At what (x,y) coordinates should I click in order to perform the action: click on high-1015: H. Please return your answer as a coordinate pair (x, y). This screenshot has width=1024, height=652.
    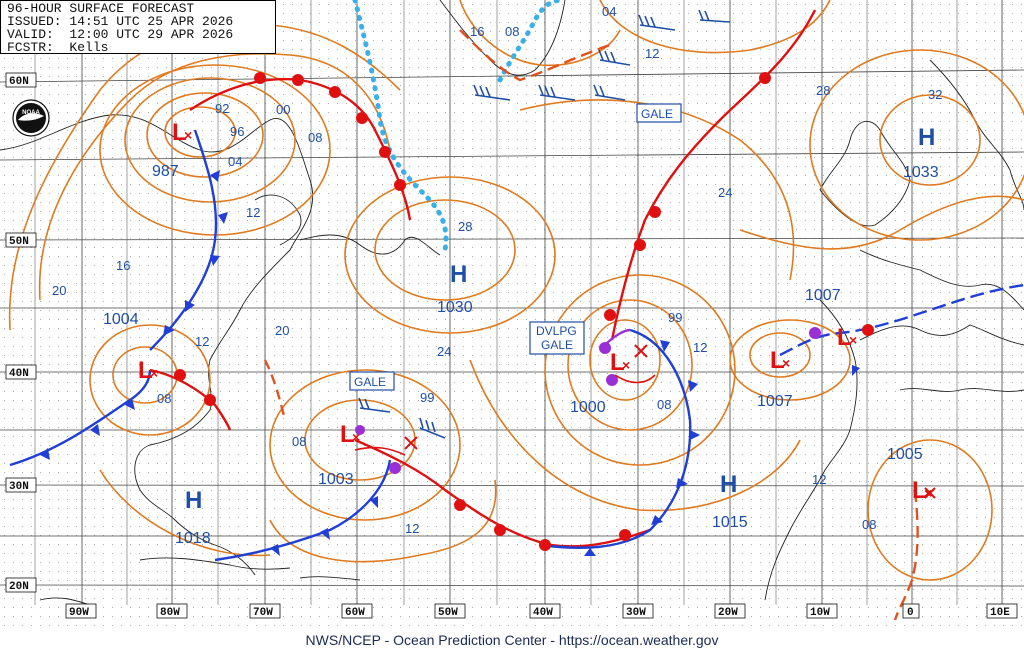
    Looking at the image, I should click on (728, 484).